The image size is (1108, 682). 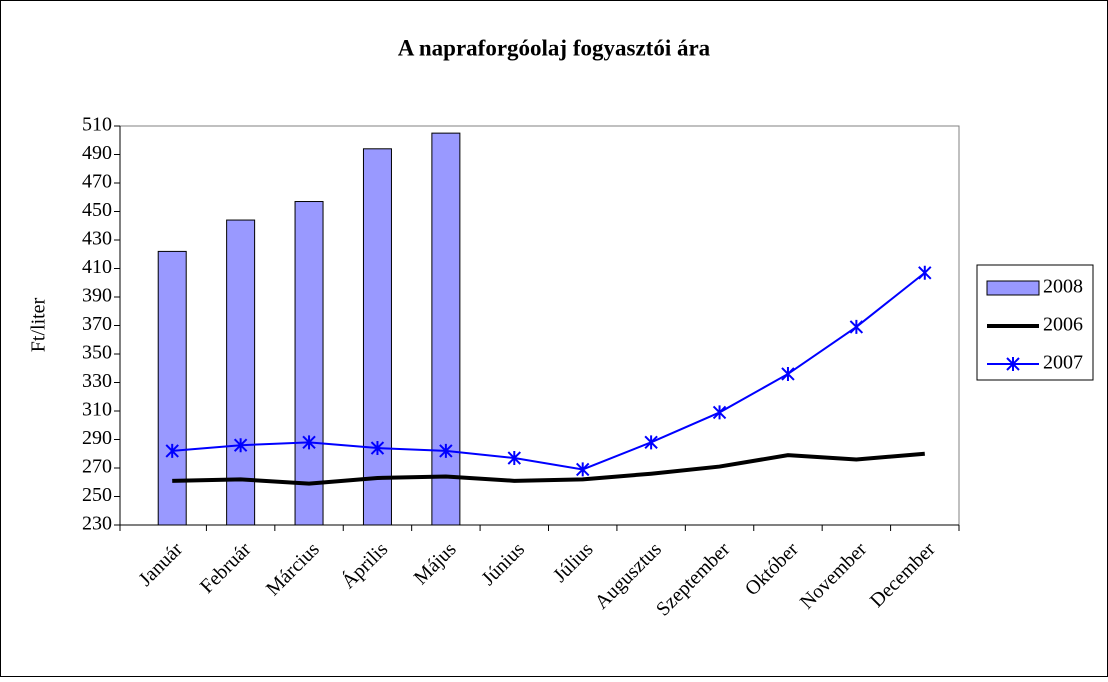 I want to click on y-tick-label: 430, so click(x=97, y=239).